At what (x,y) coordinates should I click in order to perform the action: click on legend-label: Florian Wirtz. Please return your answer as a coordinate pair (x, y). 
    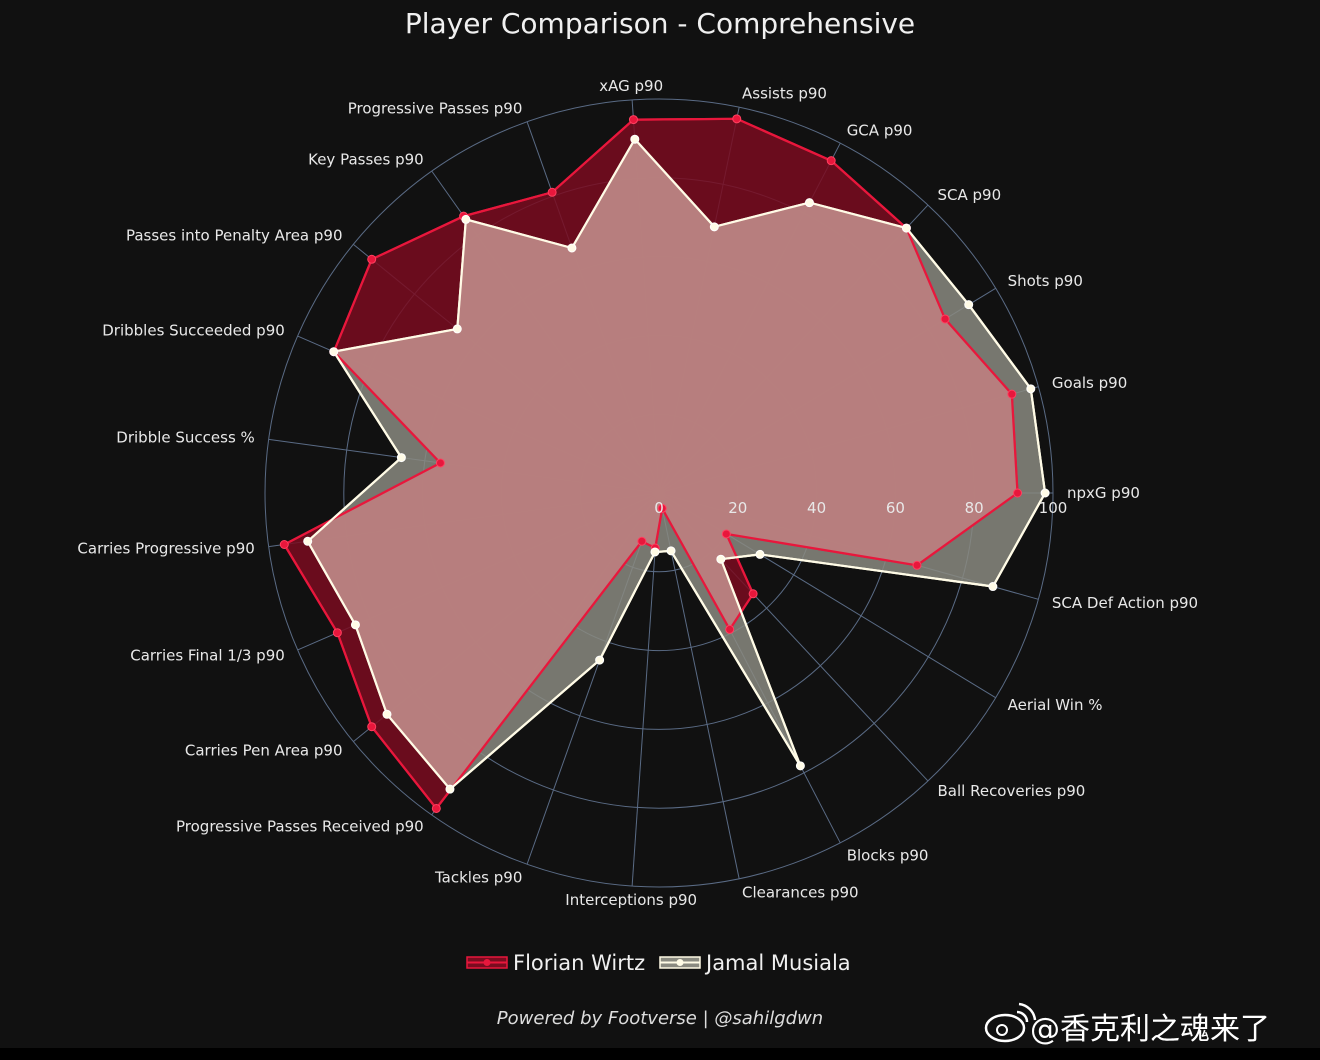
    Looking at the image, I should click on (579, 963).